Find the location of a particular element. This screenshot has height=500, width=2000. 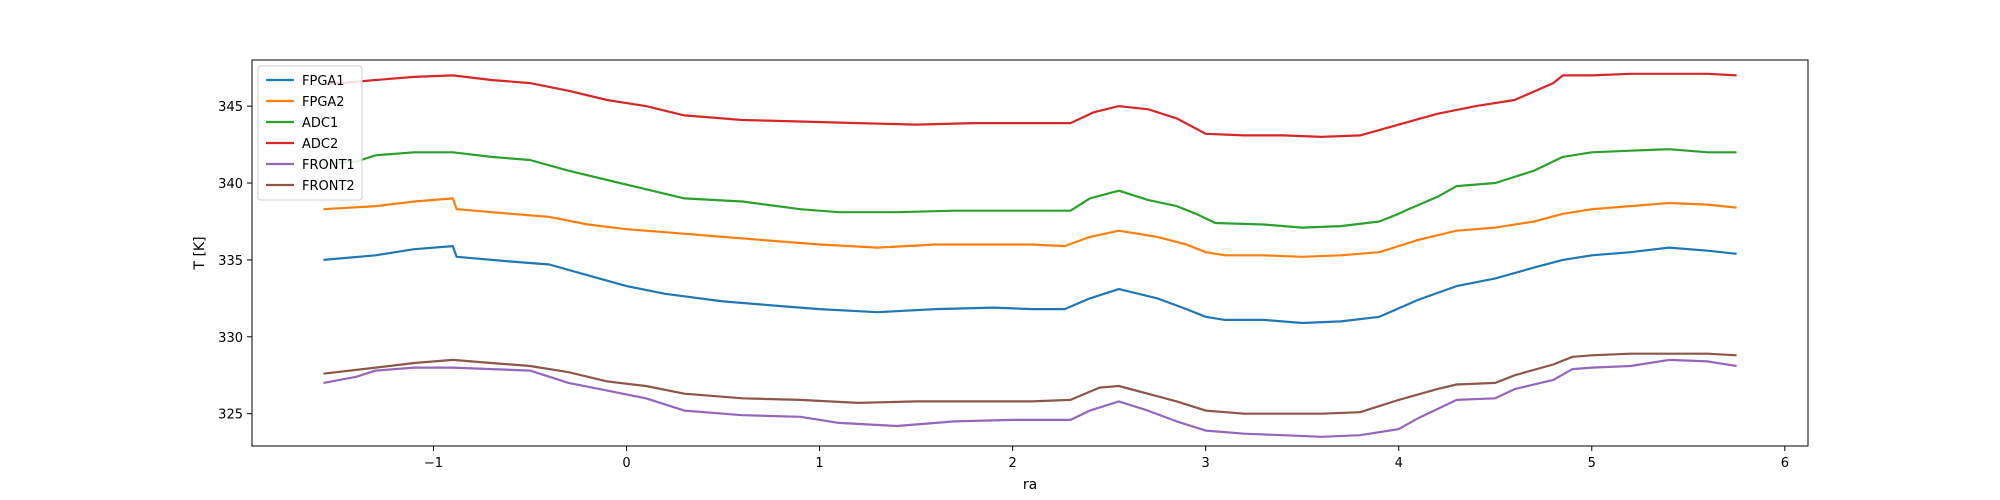

y-axis: 325 330 335 340 345 is located at coordinates (235, 261).